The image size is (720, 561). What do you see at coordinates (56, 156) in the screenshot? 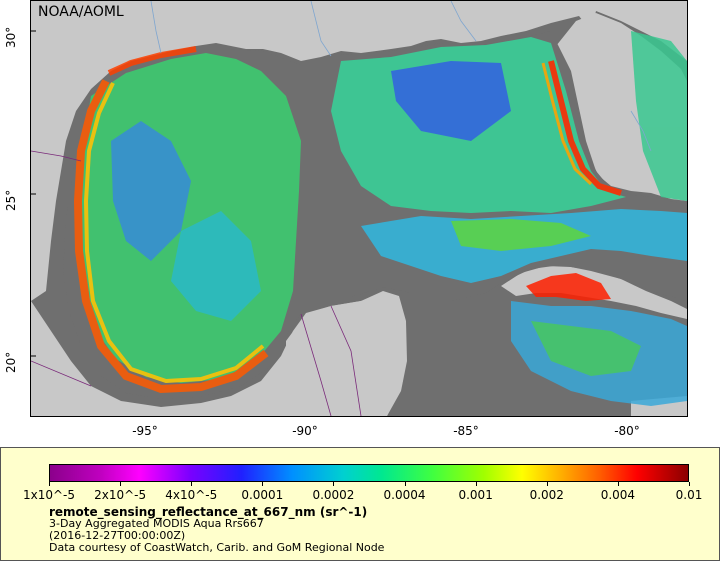
I see `border-mexico-us` at bounding box center [56, 156].